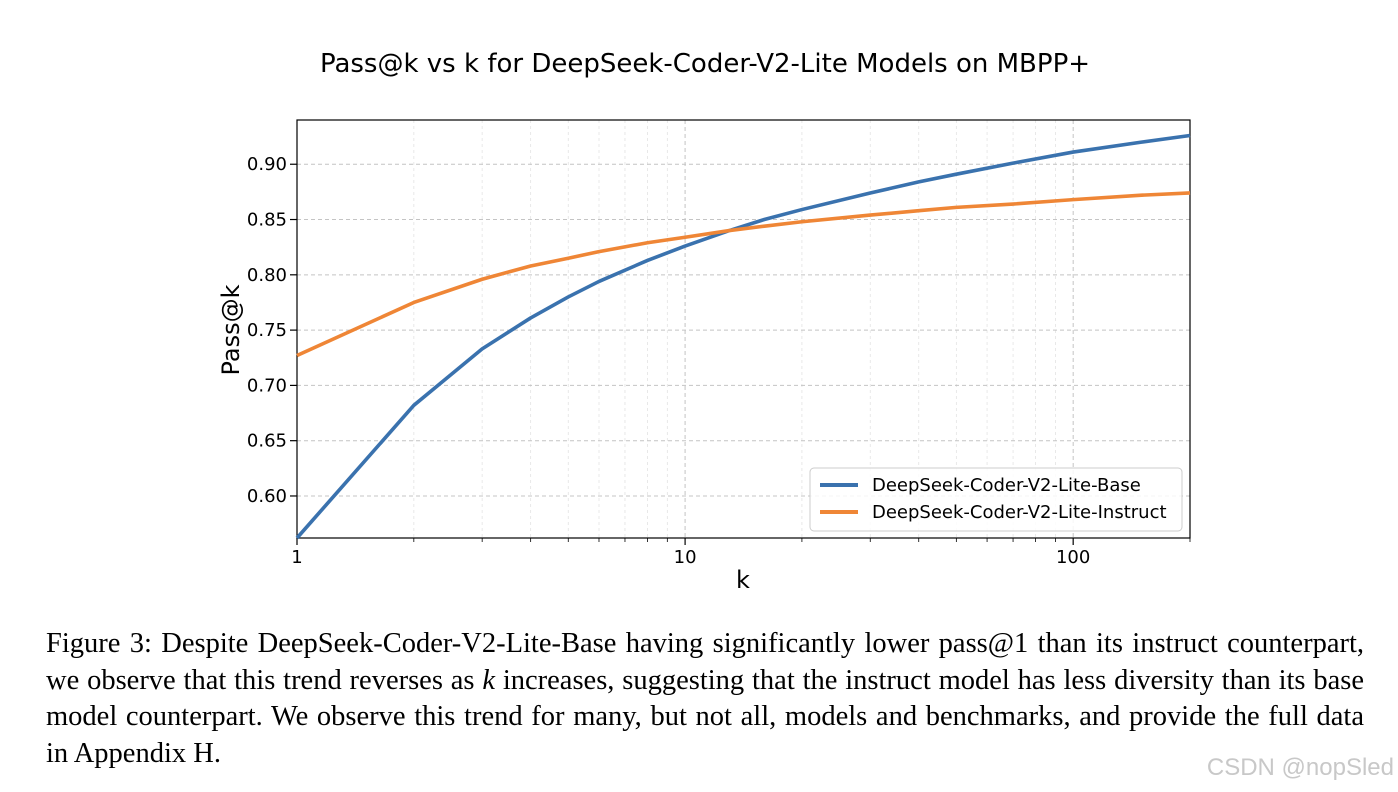  Describe the element at coordinates (743, 580) in the screenshot. I see `x-axis-label: k` at that location.